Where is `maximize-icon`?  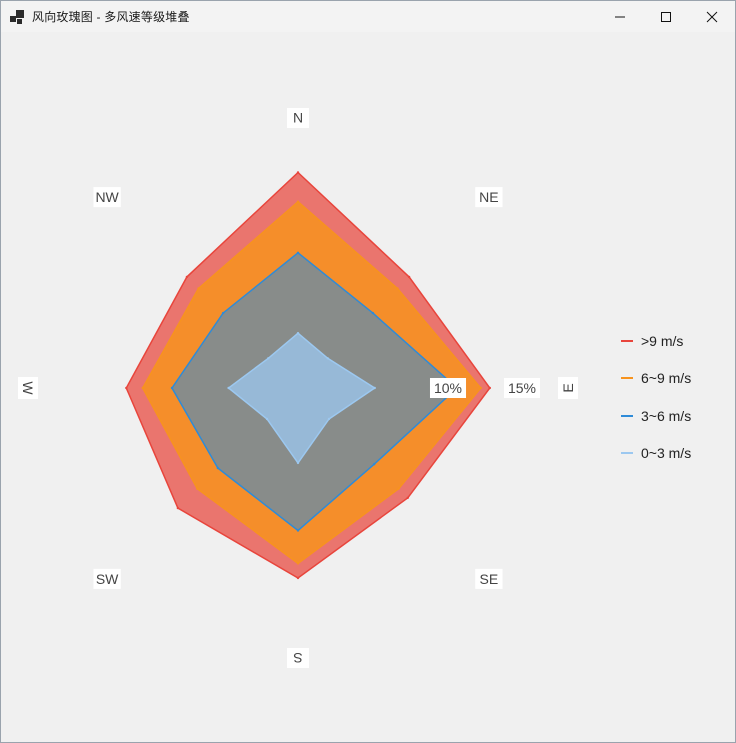
maximize-icon is located at coordinates (666, 16).